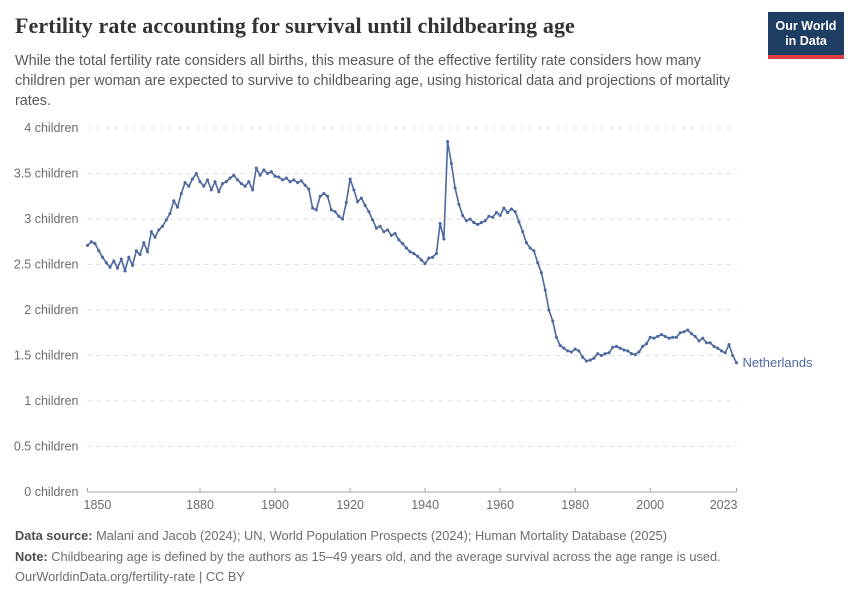  I want to click on y-tick-label: 2.5 children, so click(46, 265).